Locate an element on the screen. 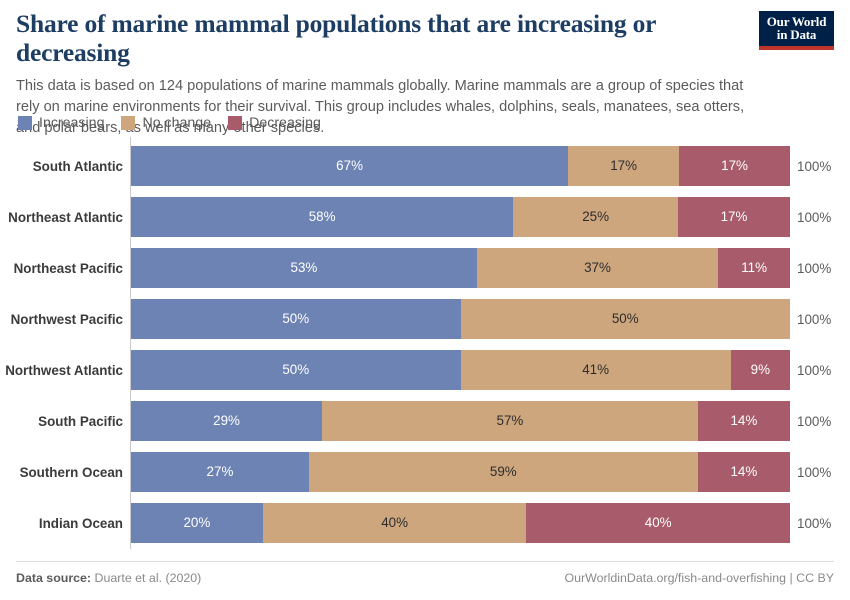 The image size is (850, 600). bar-segment-value: 41% is located at coordinates (595, 370).